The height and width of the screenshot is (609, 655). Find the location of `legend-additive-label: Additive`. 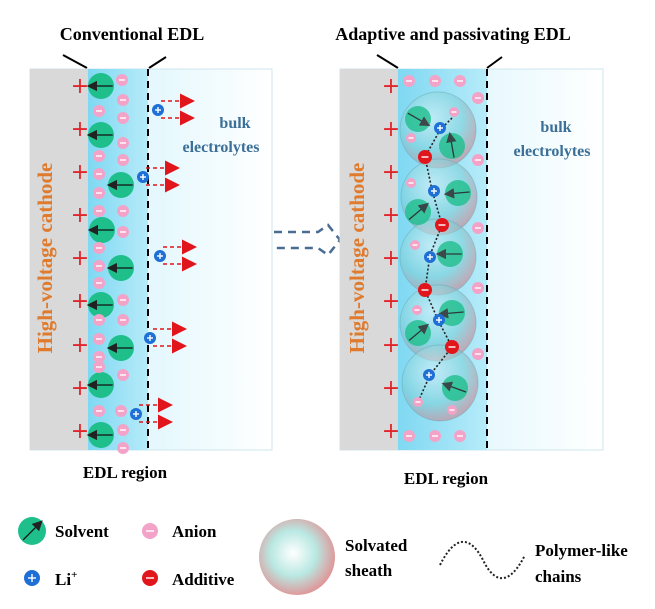

legend-additive-label: Additive is located at coordinates (203, 579).